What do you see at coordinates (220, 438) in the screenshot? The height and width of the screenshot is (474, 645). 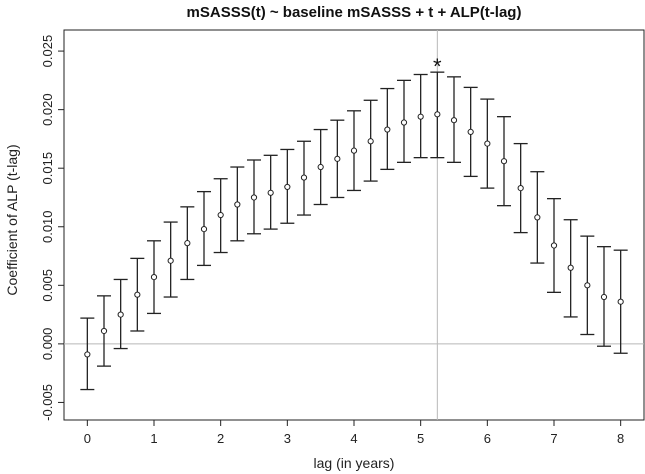 I see `x-tick-label: 2` at bounding box center [220, 438].